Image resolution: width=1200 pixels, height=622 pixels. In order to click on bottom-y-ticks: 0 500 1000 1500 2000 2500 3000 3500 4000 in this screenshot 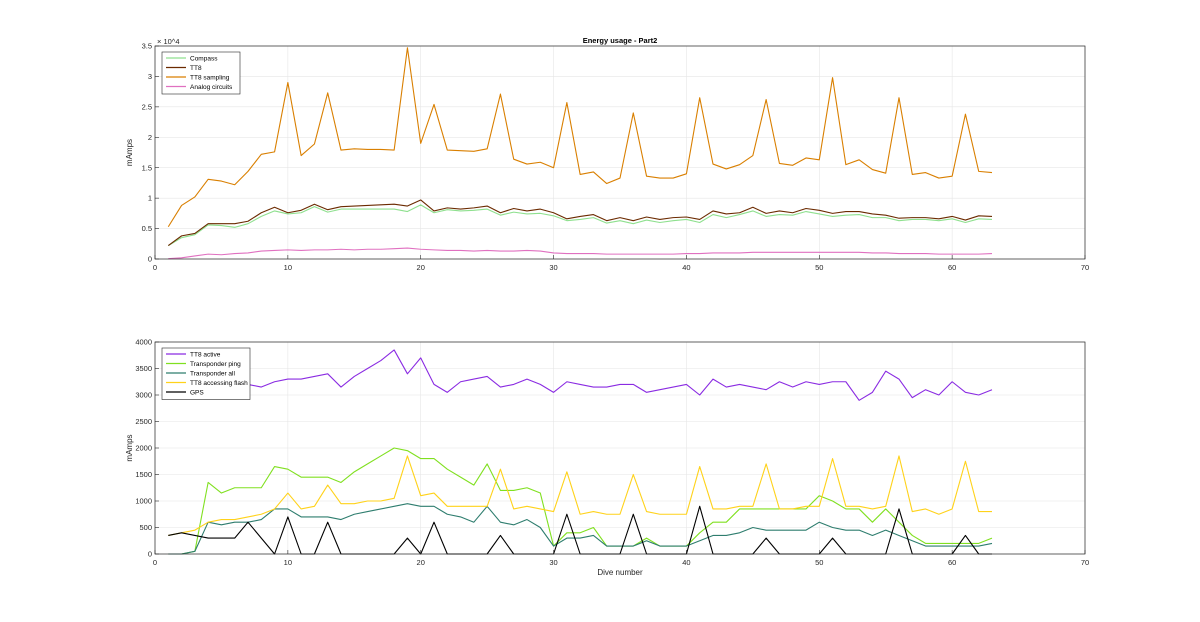, I will do `click(147, 448)`.